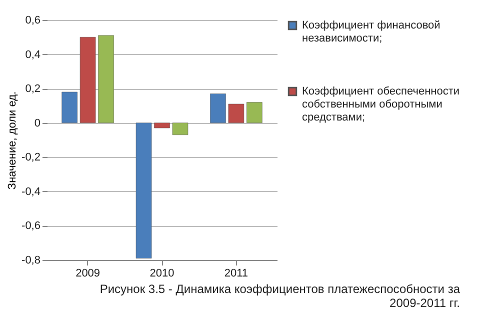 Image resolution: width=502 pixels, height=336 pixels. I want to click on x-tick-label: 2009, so click(88, 274).